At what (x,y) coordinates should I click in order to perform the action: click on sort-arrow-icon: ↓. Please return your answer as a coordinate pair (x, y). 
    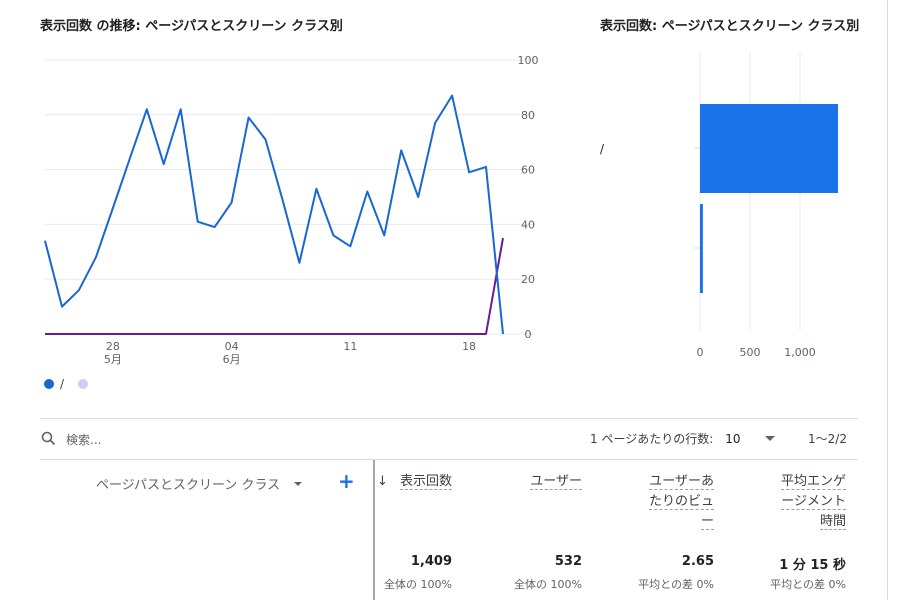
    Looking at the image, I should click on (382, 481).